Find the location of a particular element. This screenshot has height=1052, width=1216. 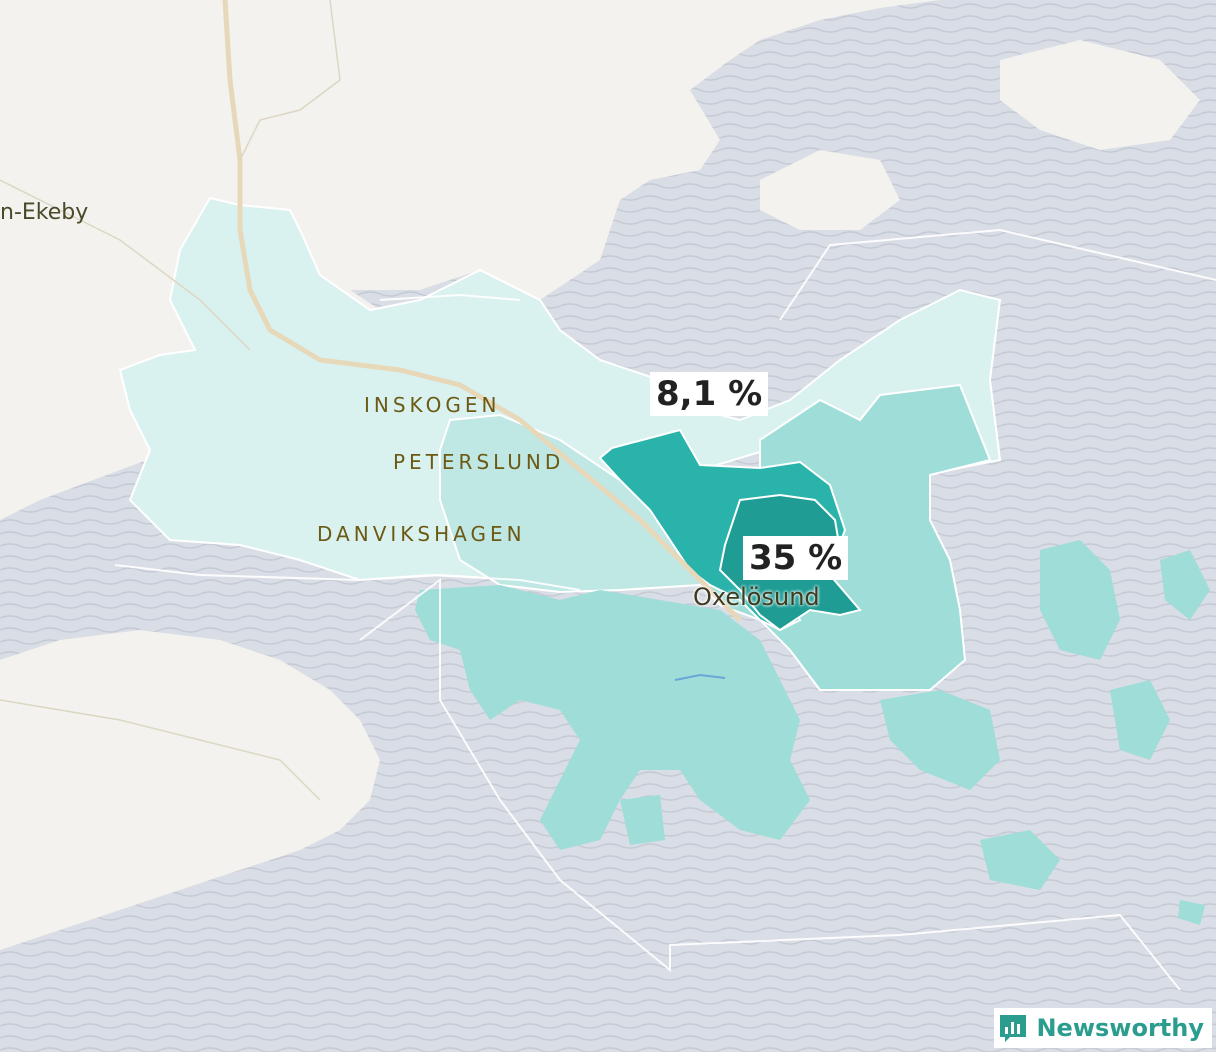

bar-chart-icon is located at coordinates (1013, 1028).